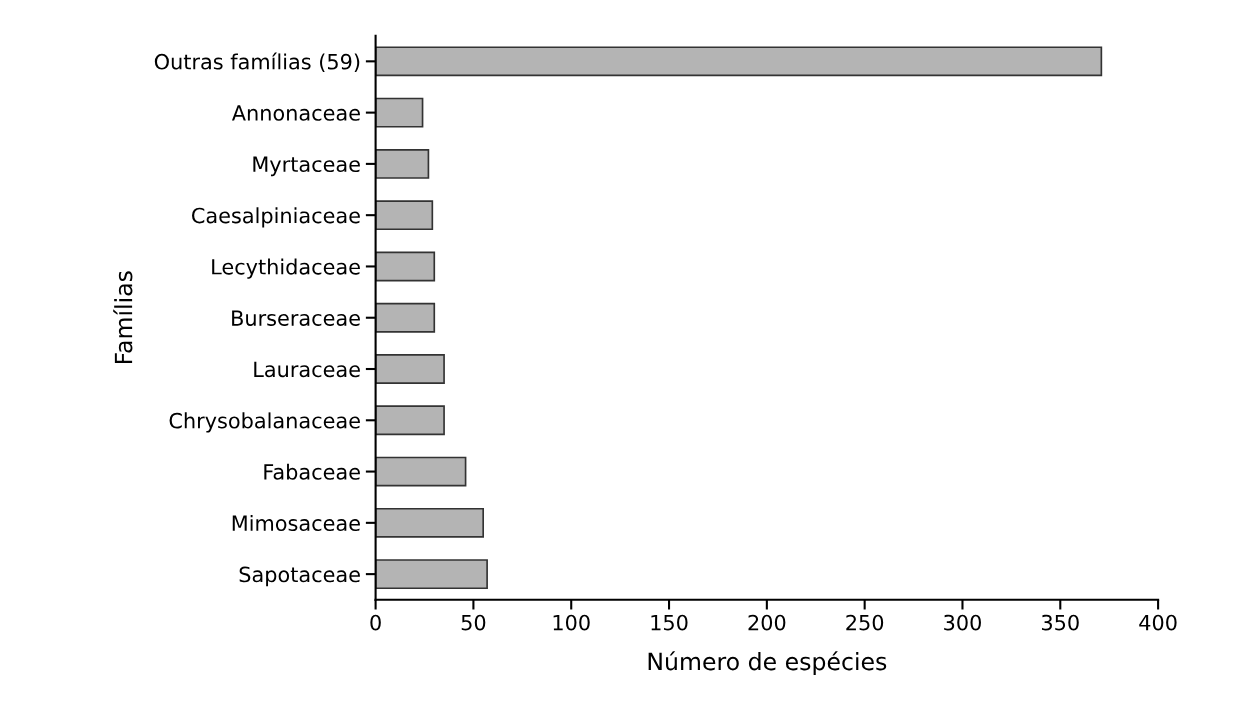  Describe the element at coordinates (296, 318) in the screenshot. I see `y-tick-label: Burseraceae` at that location.